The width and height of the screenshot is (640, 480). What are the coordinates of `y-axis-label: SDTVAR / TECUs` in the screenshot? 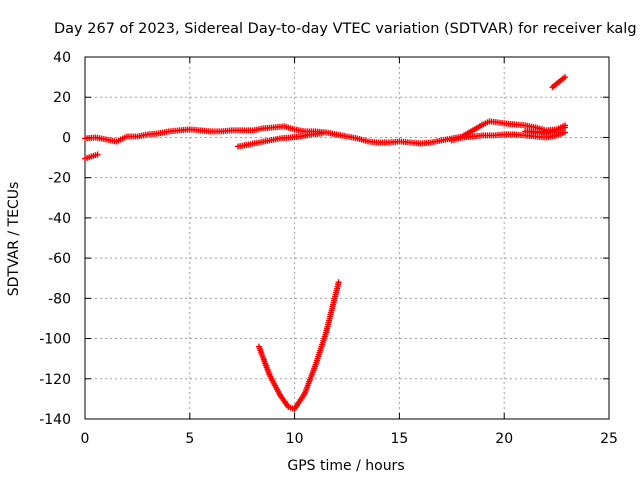 It's located at (14, 239).